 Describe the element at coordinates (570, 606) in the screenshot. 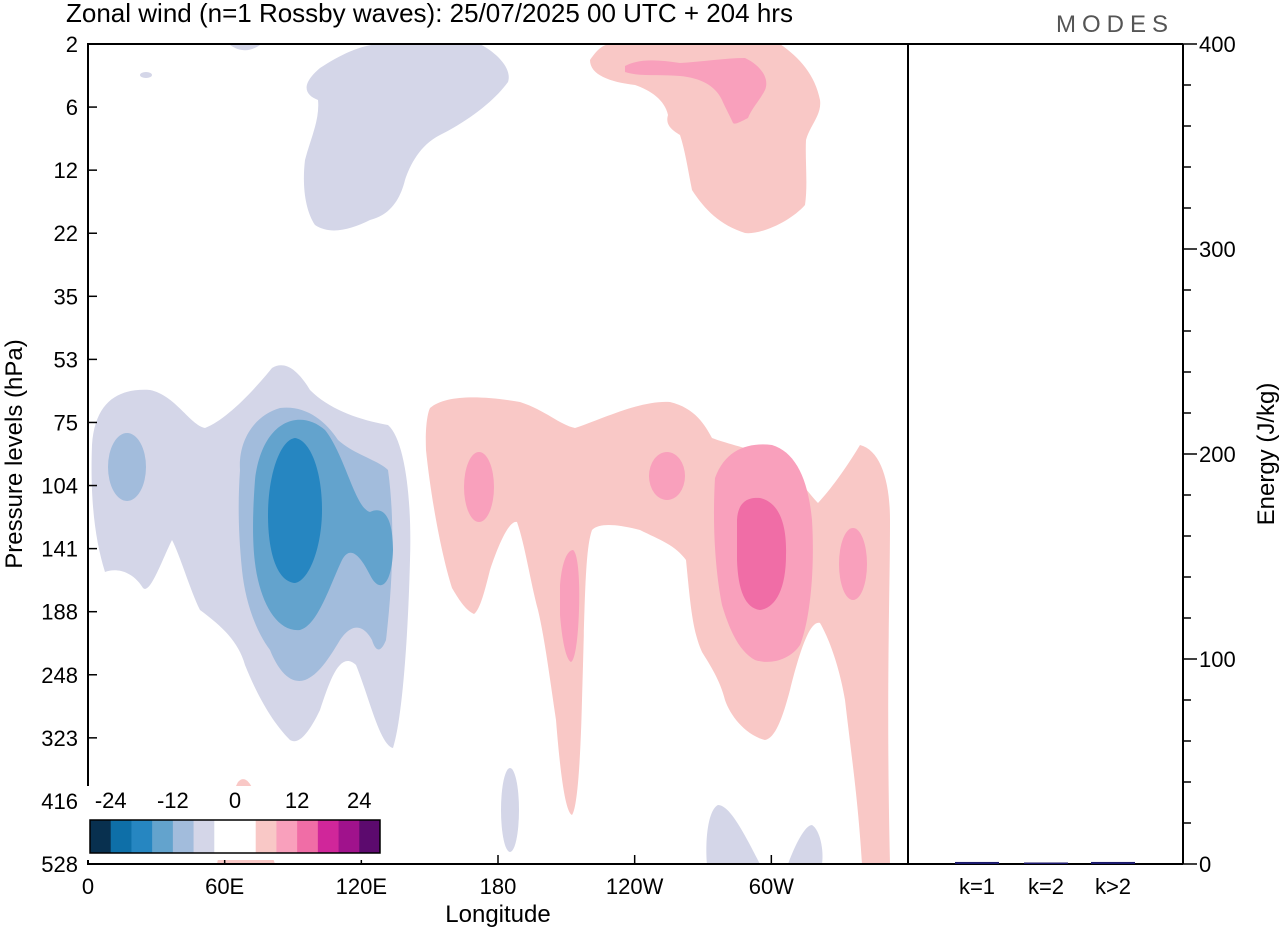

I see `contour-pos-2-e` at that location.